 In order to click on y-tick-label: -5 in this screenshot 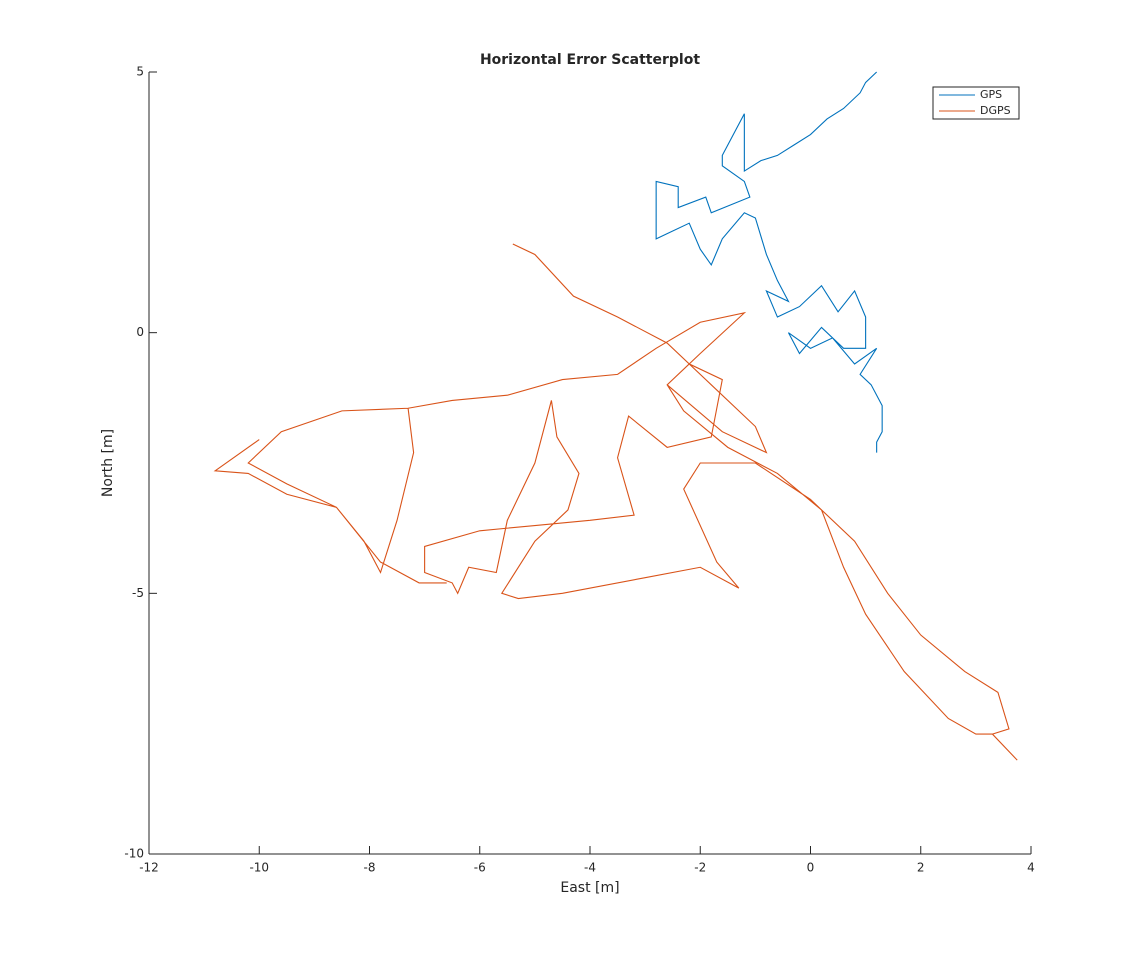, I will do `click(138, 593)`.